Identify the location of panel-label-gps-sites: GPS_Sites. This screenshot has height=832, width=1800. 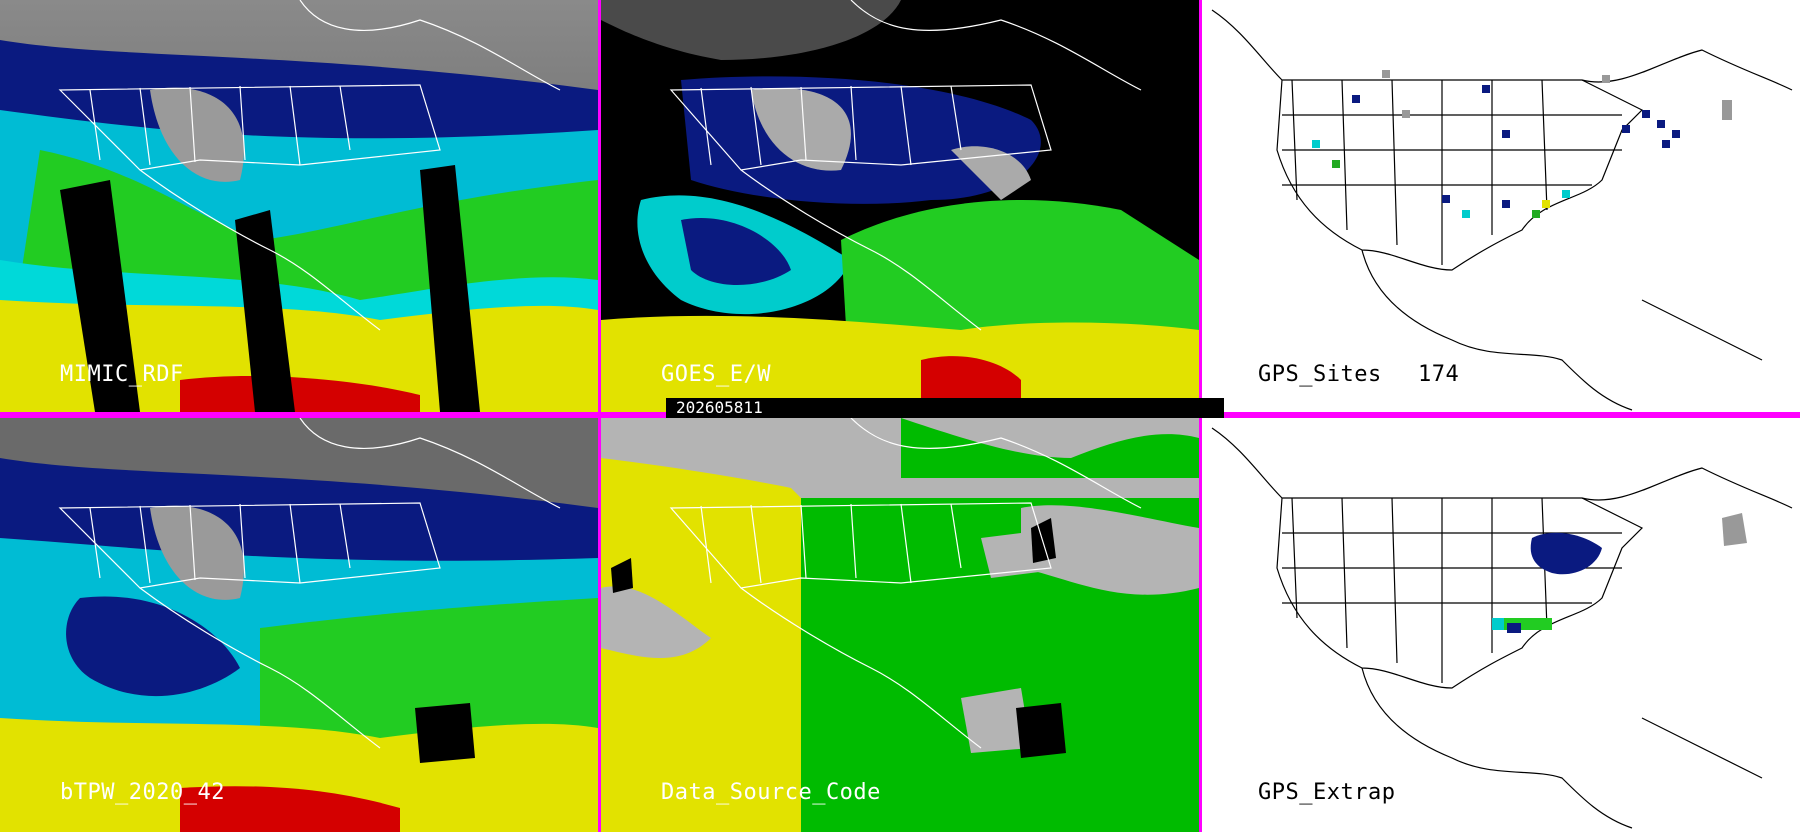
(1320, 374).